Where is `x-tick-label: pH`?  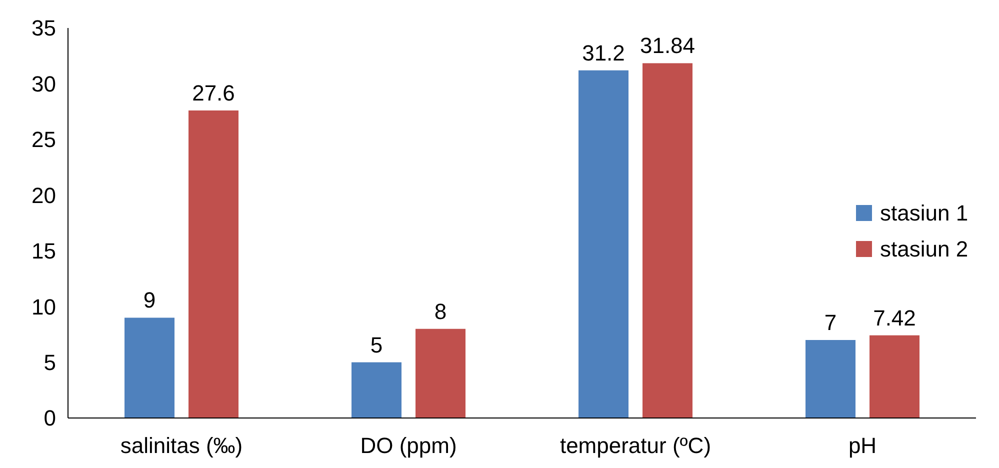 x-tick-label: pH is located at coordinates (862, 445).